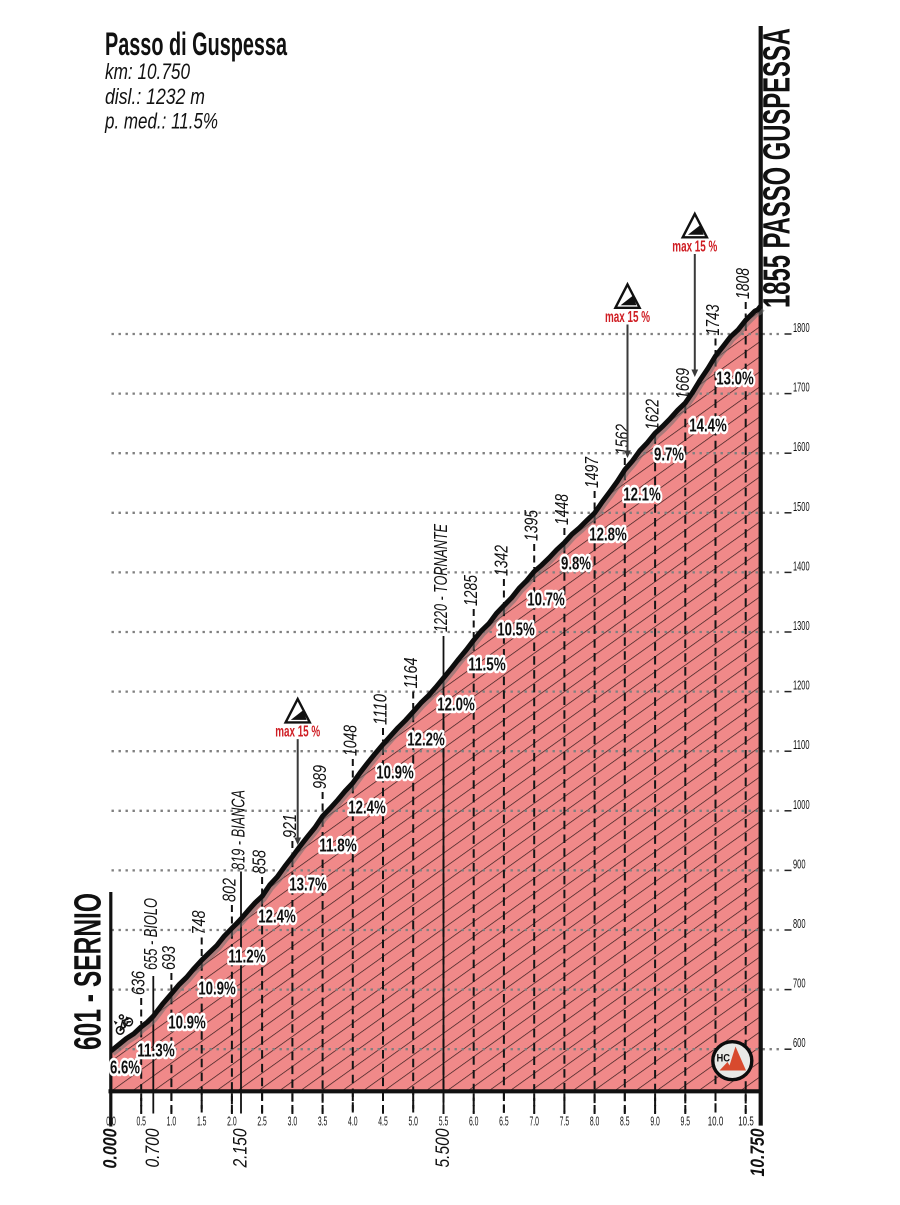 The width and height of the screenshot is (900, 1205). What do you see at coordinates (801, 387) in the screenshot?
I see `svg-text: 1700` at bounding box center [801, 387].